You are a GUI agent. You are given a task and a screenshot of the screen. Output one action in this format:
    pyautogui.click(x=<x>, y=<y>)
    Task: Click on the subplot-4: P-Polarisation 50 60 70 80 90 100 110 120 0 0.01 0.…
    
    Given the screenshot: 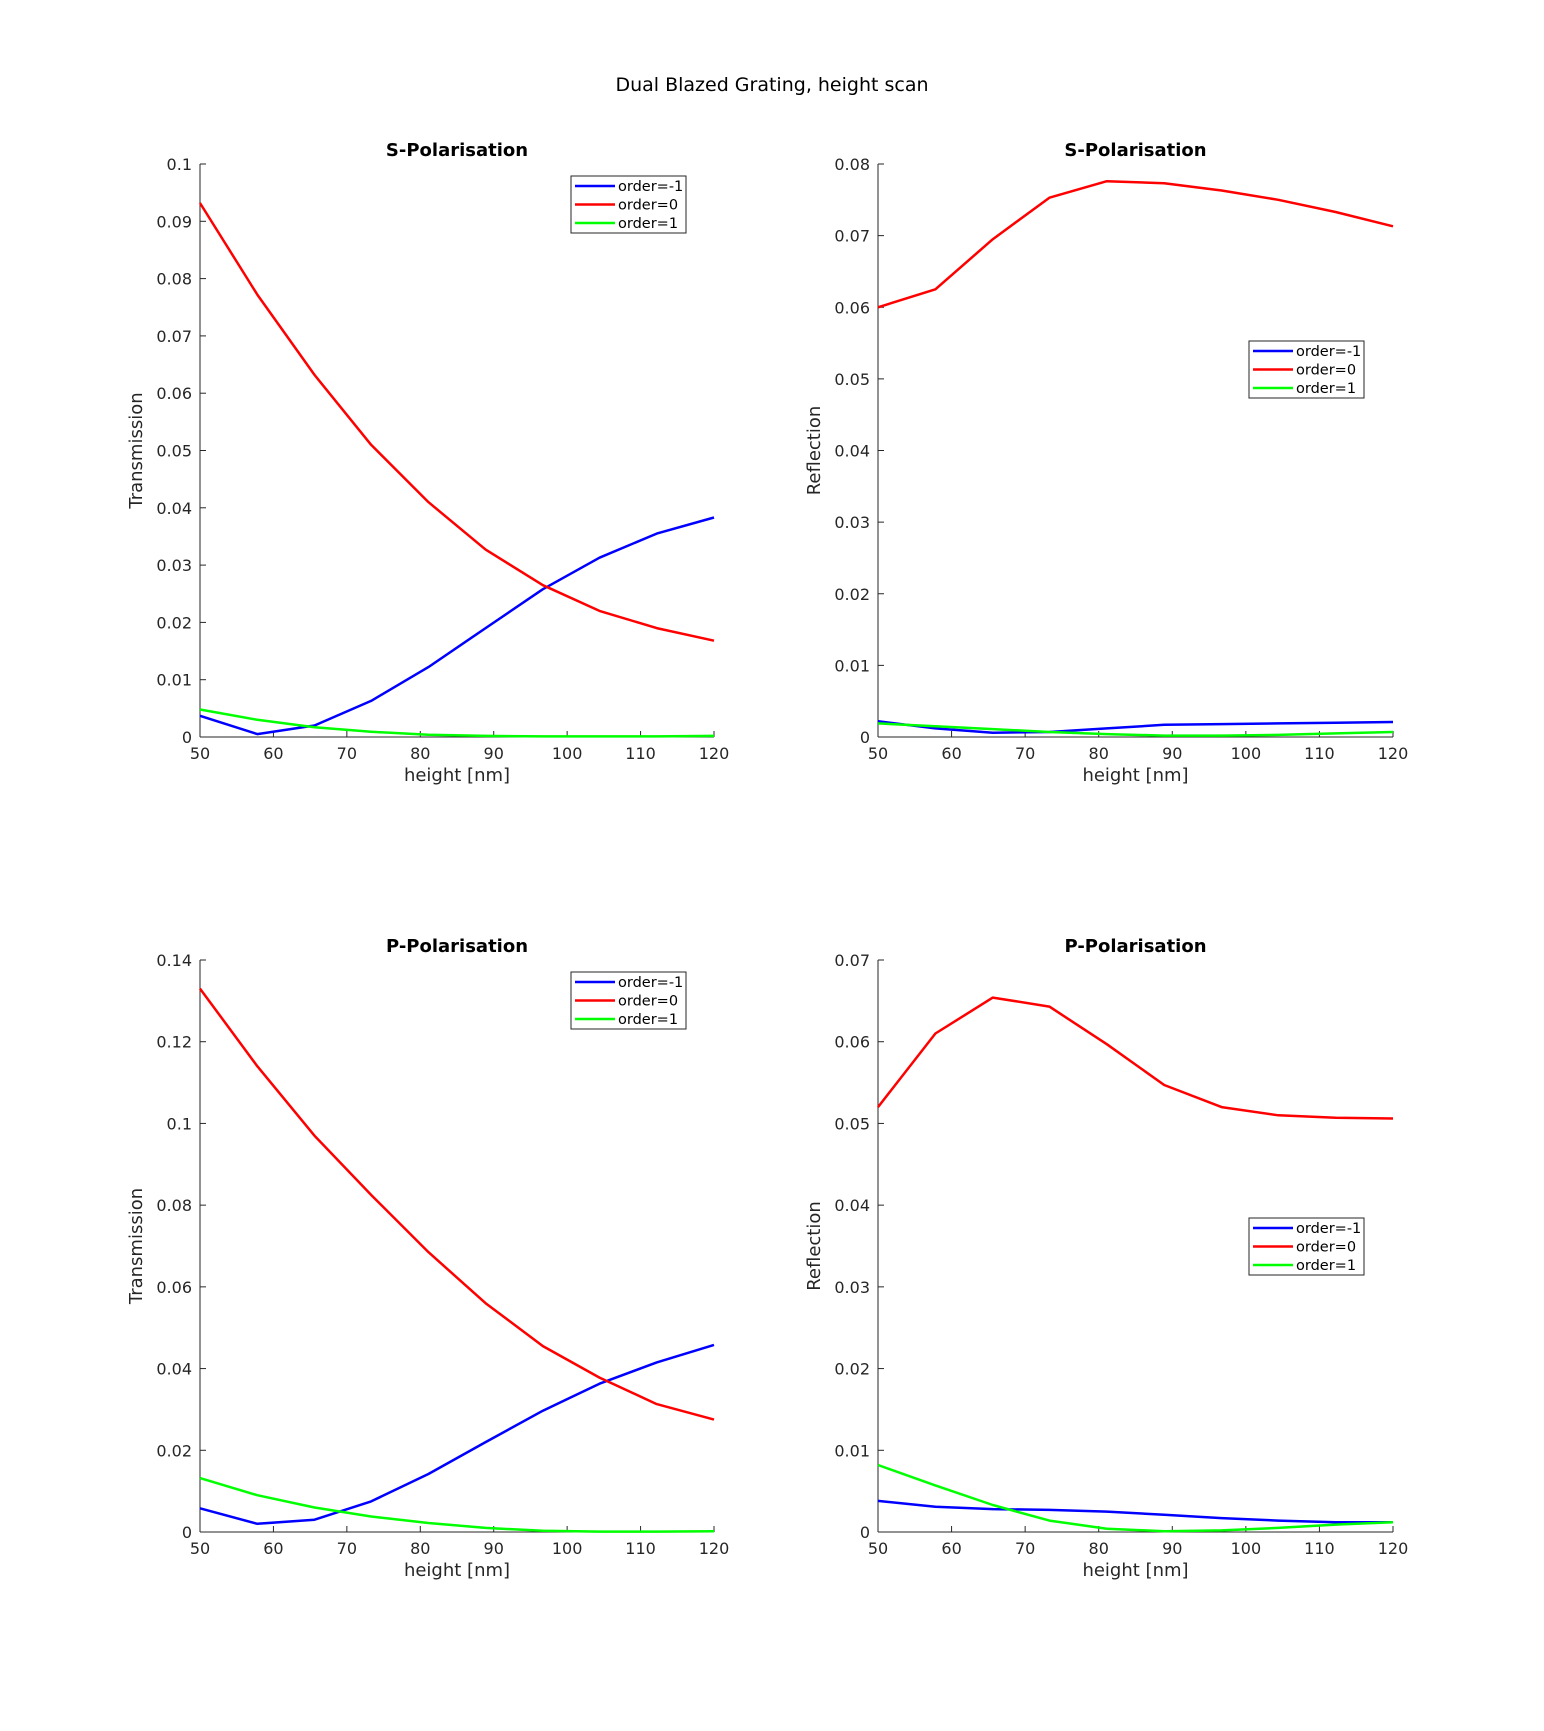 What is the action you would take?
    pyautogui.click(x=1106, y=1258)
    